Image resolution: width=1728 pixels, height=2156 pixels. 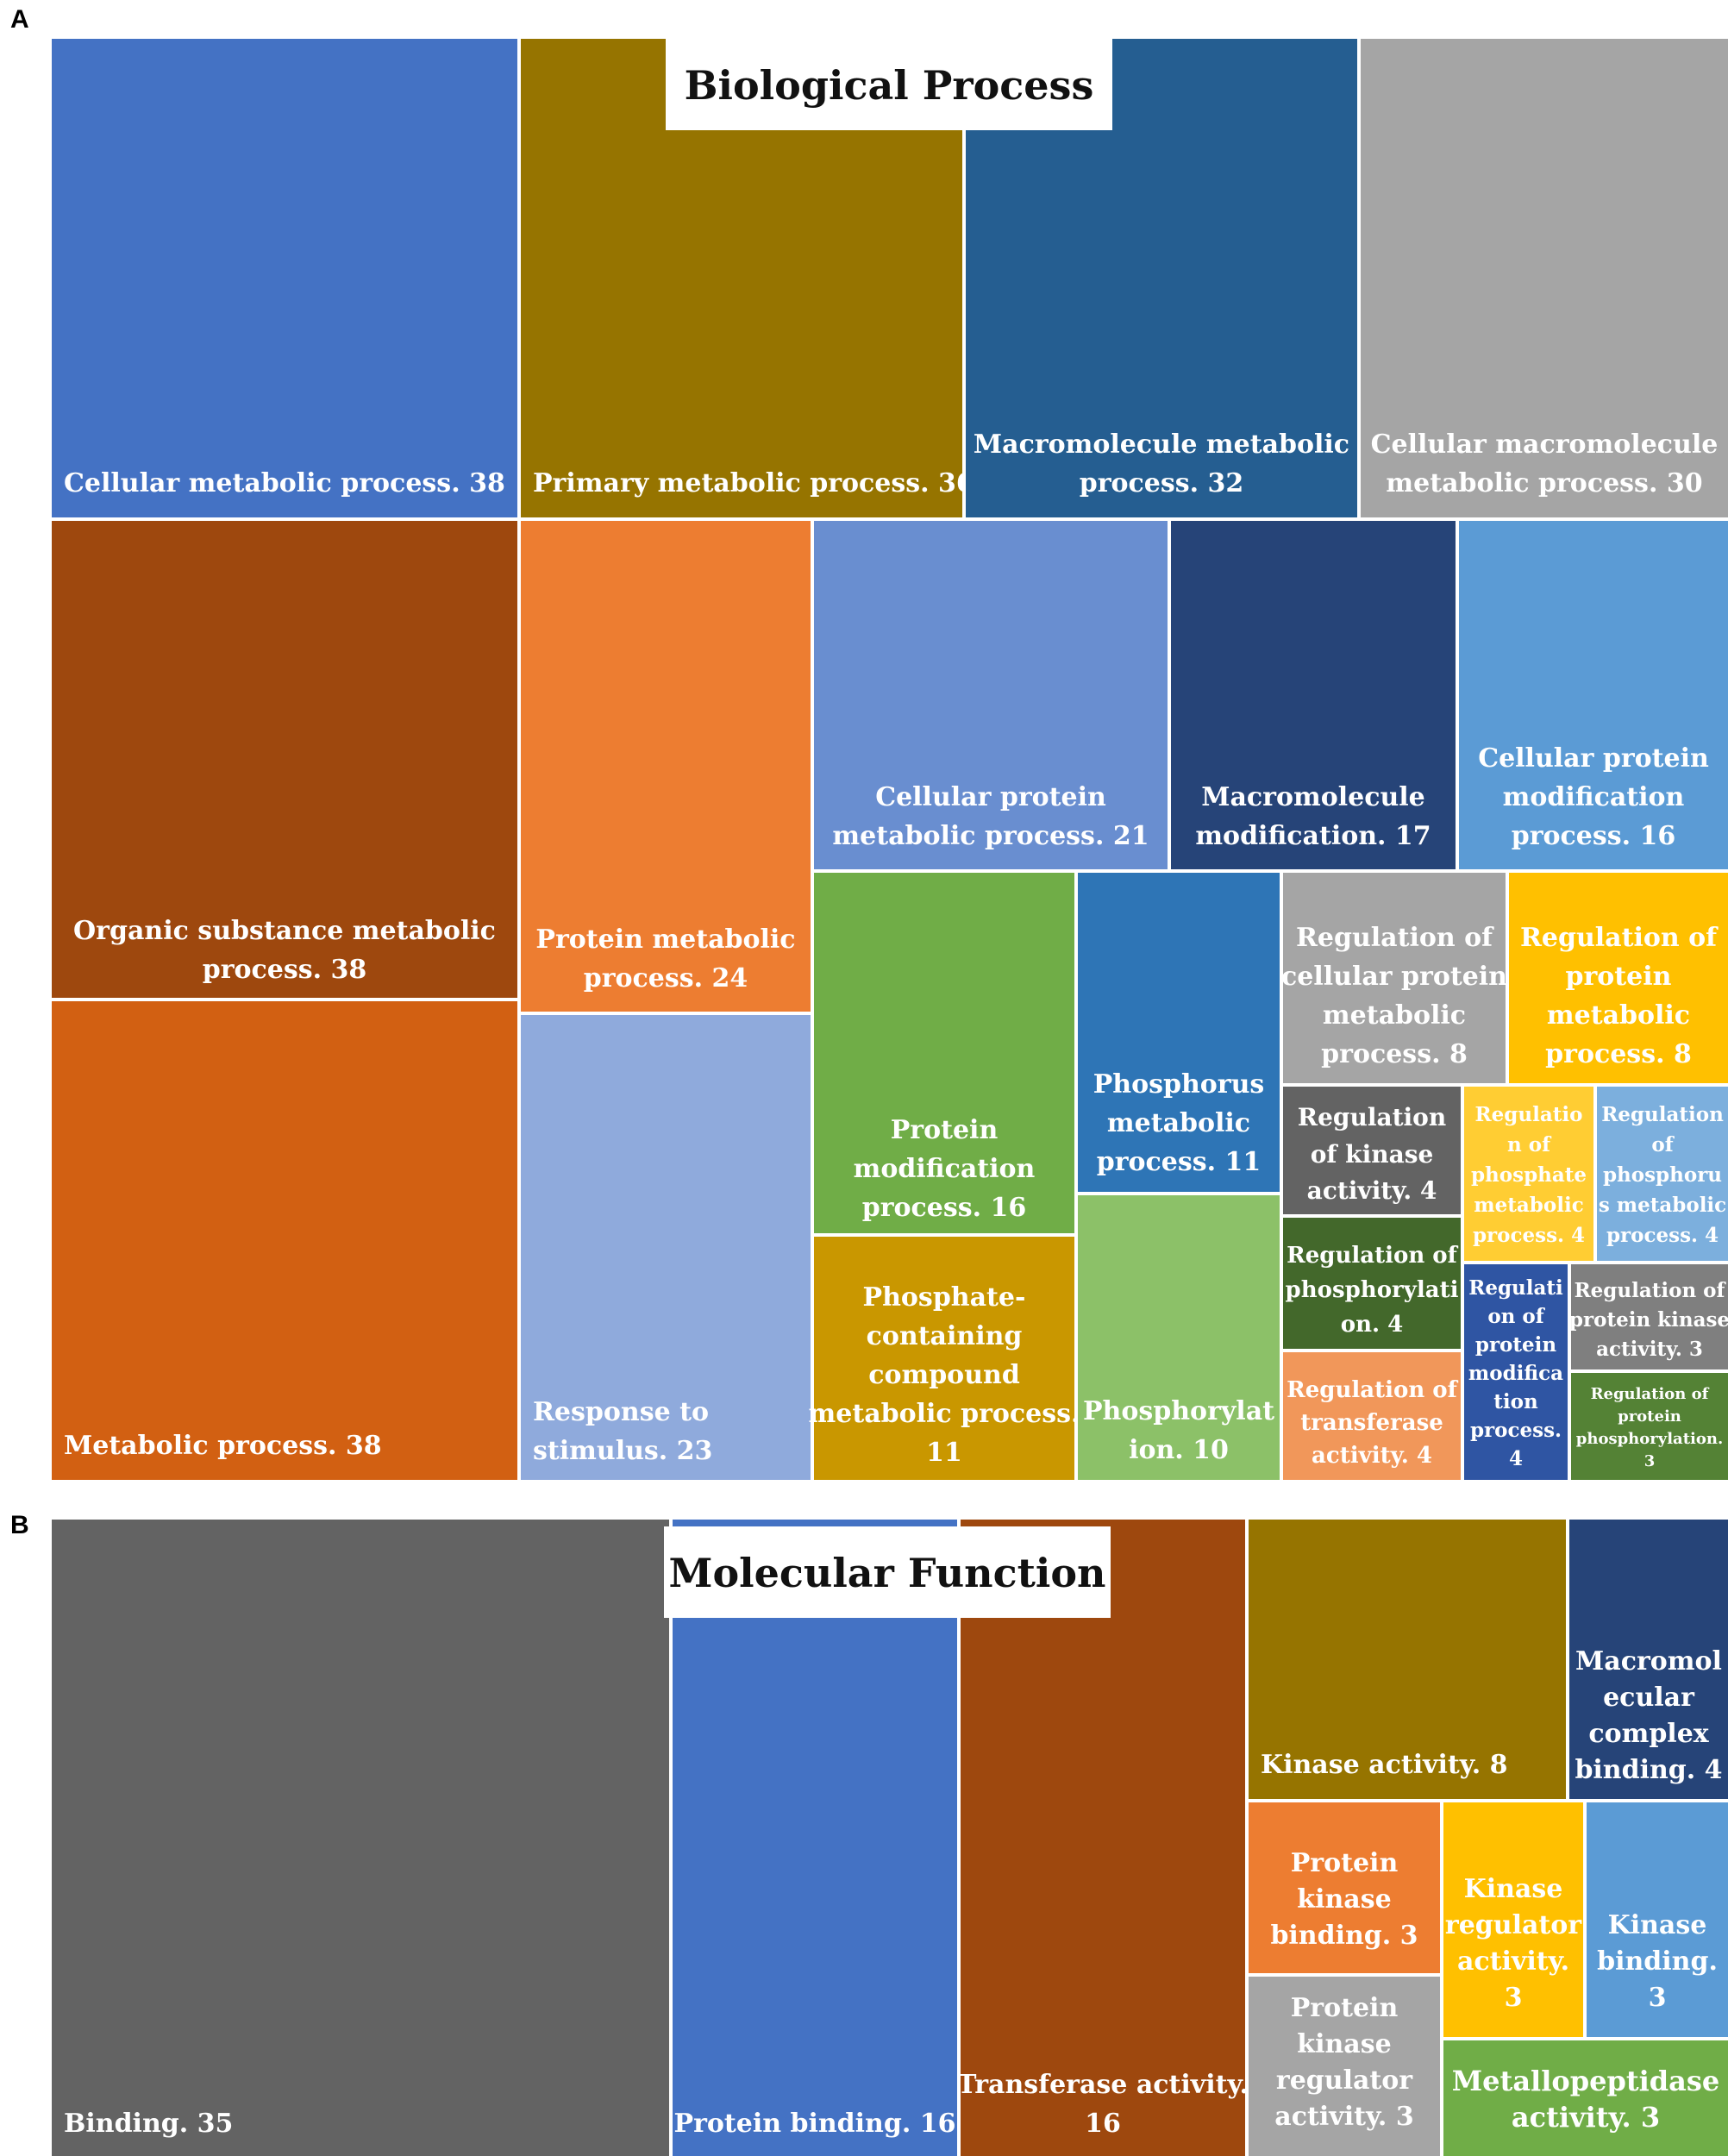 I want to click on chart-title: Biological Process, so click(x=890, y=85).